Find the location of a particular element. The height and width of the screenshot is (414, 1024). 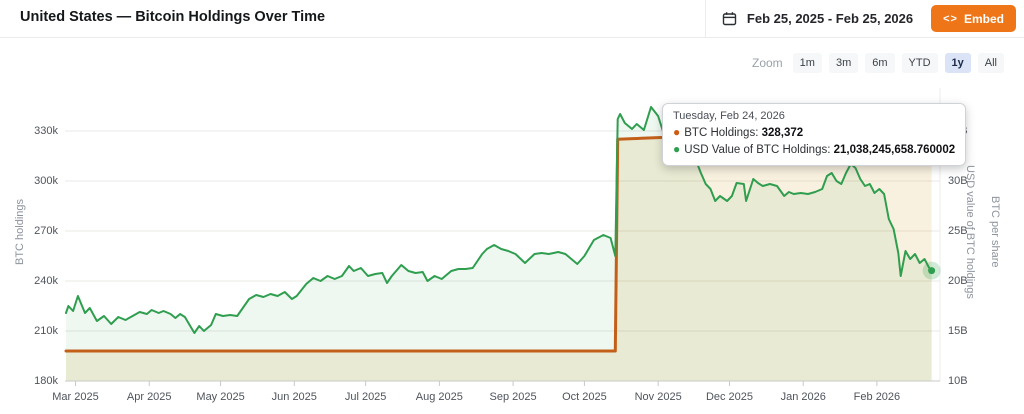

x-axis-tick-label: Jun 2025 is located at coordinates (294, 397).